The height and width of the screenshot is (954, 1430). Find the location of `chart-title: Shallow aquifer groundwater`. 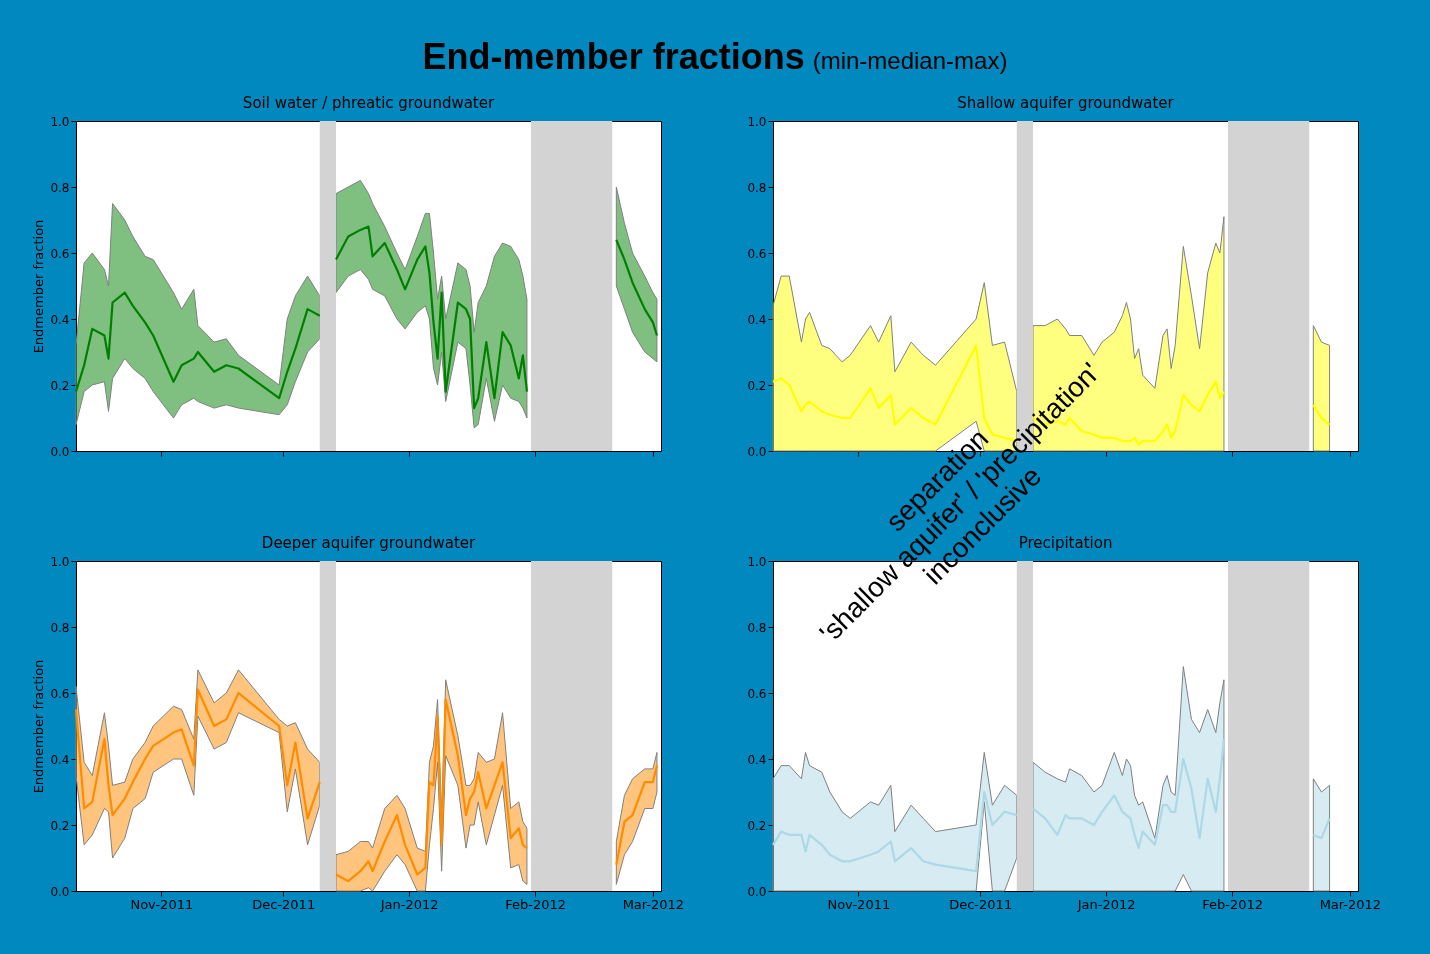

chart-title: Shallow aquifer groundwater is located at coordinates (1066, 103).